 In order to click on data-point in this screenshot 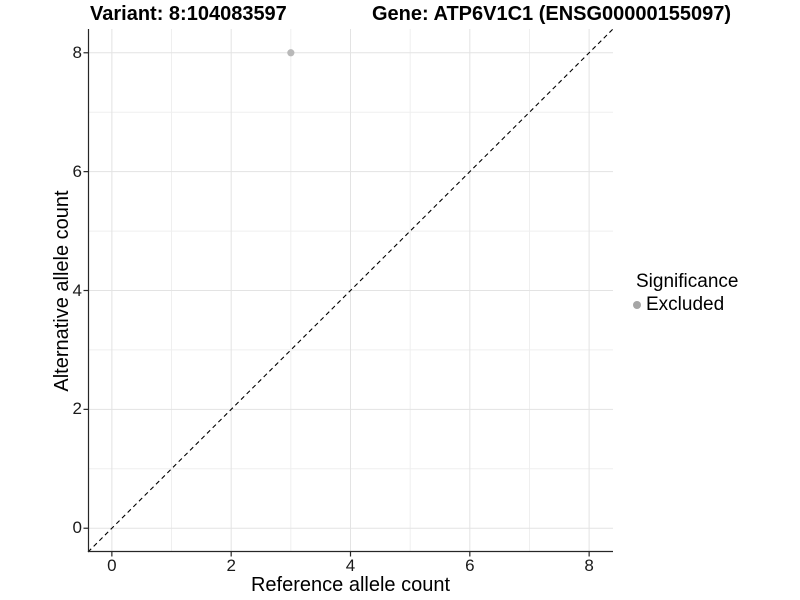, I will do `click(291, 53)`.